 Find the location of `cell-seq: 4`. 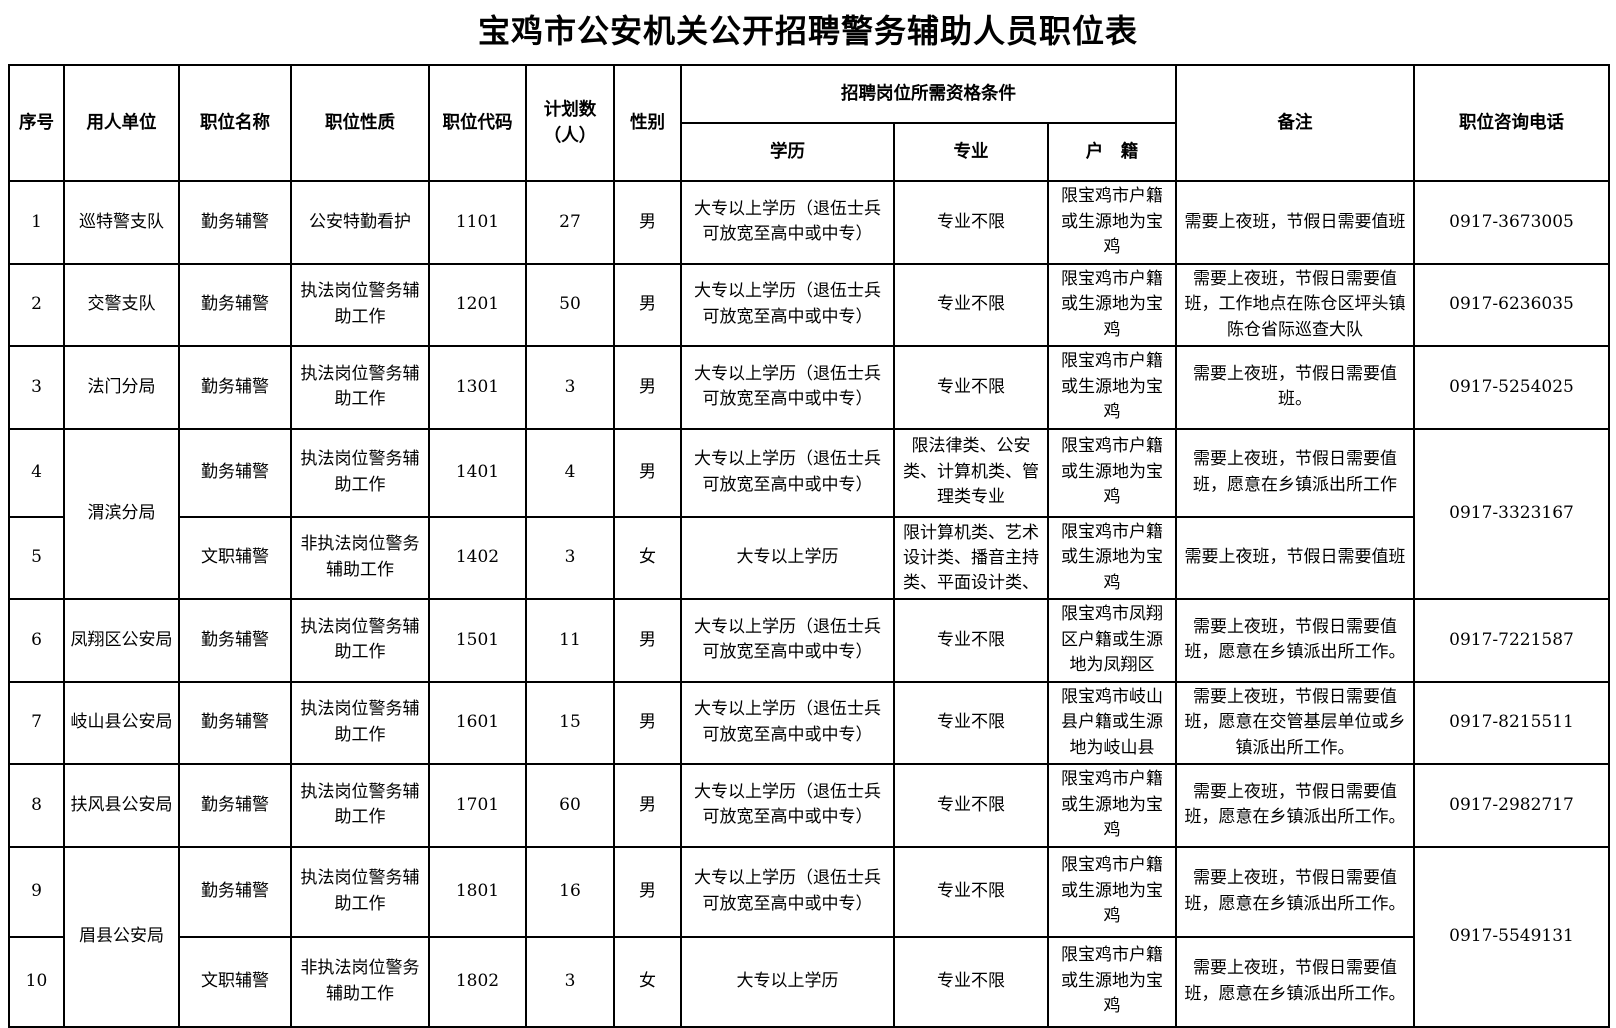

cell-seq: 4 is located at coordinates (36, 472).